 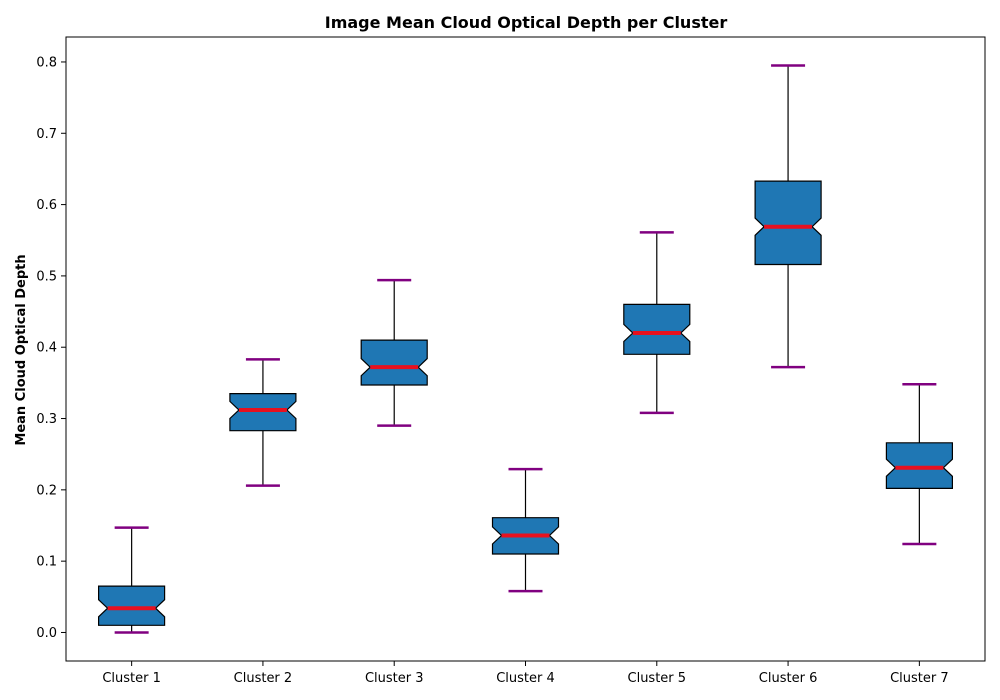 I want to click on y-tick-label-6: 0.6, so click(x=46, y=205).